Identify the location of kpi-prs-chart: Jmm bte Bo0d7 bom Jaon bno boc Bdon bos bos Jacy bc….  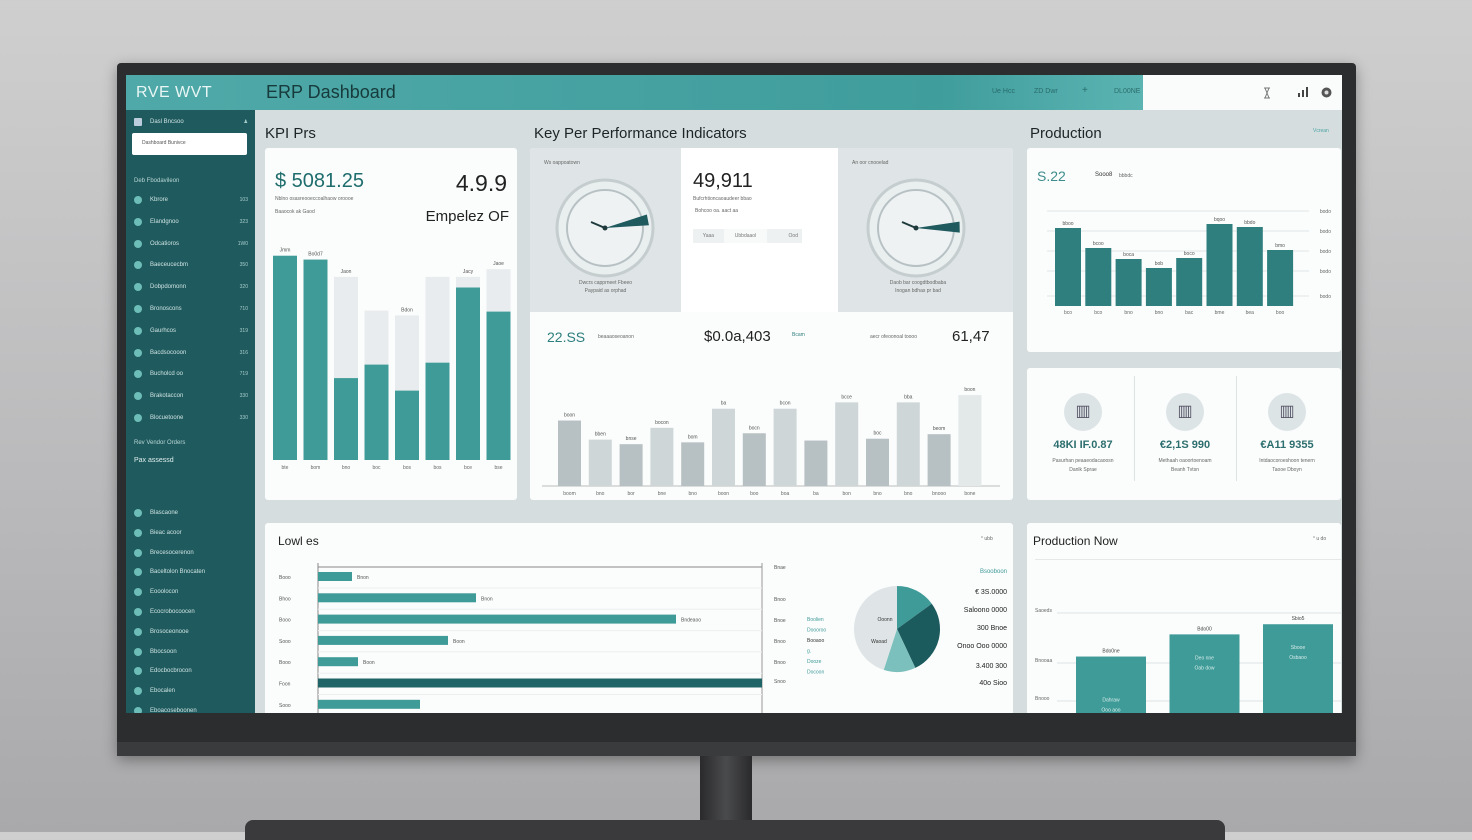
(392, 359).